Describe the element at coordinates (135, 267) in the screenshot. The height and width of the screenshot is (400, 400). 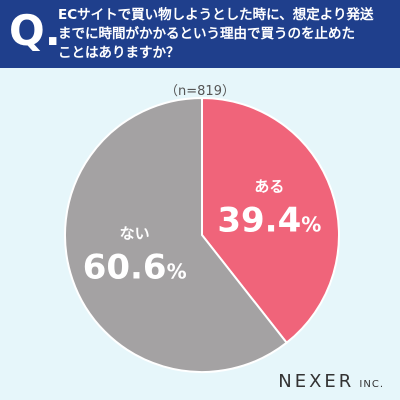
I see `slice-value-1: 60.6%` at that location.